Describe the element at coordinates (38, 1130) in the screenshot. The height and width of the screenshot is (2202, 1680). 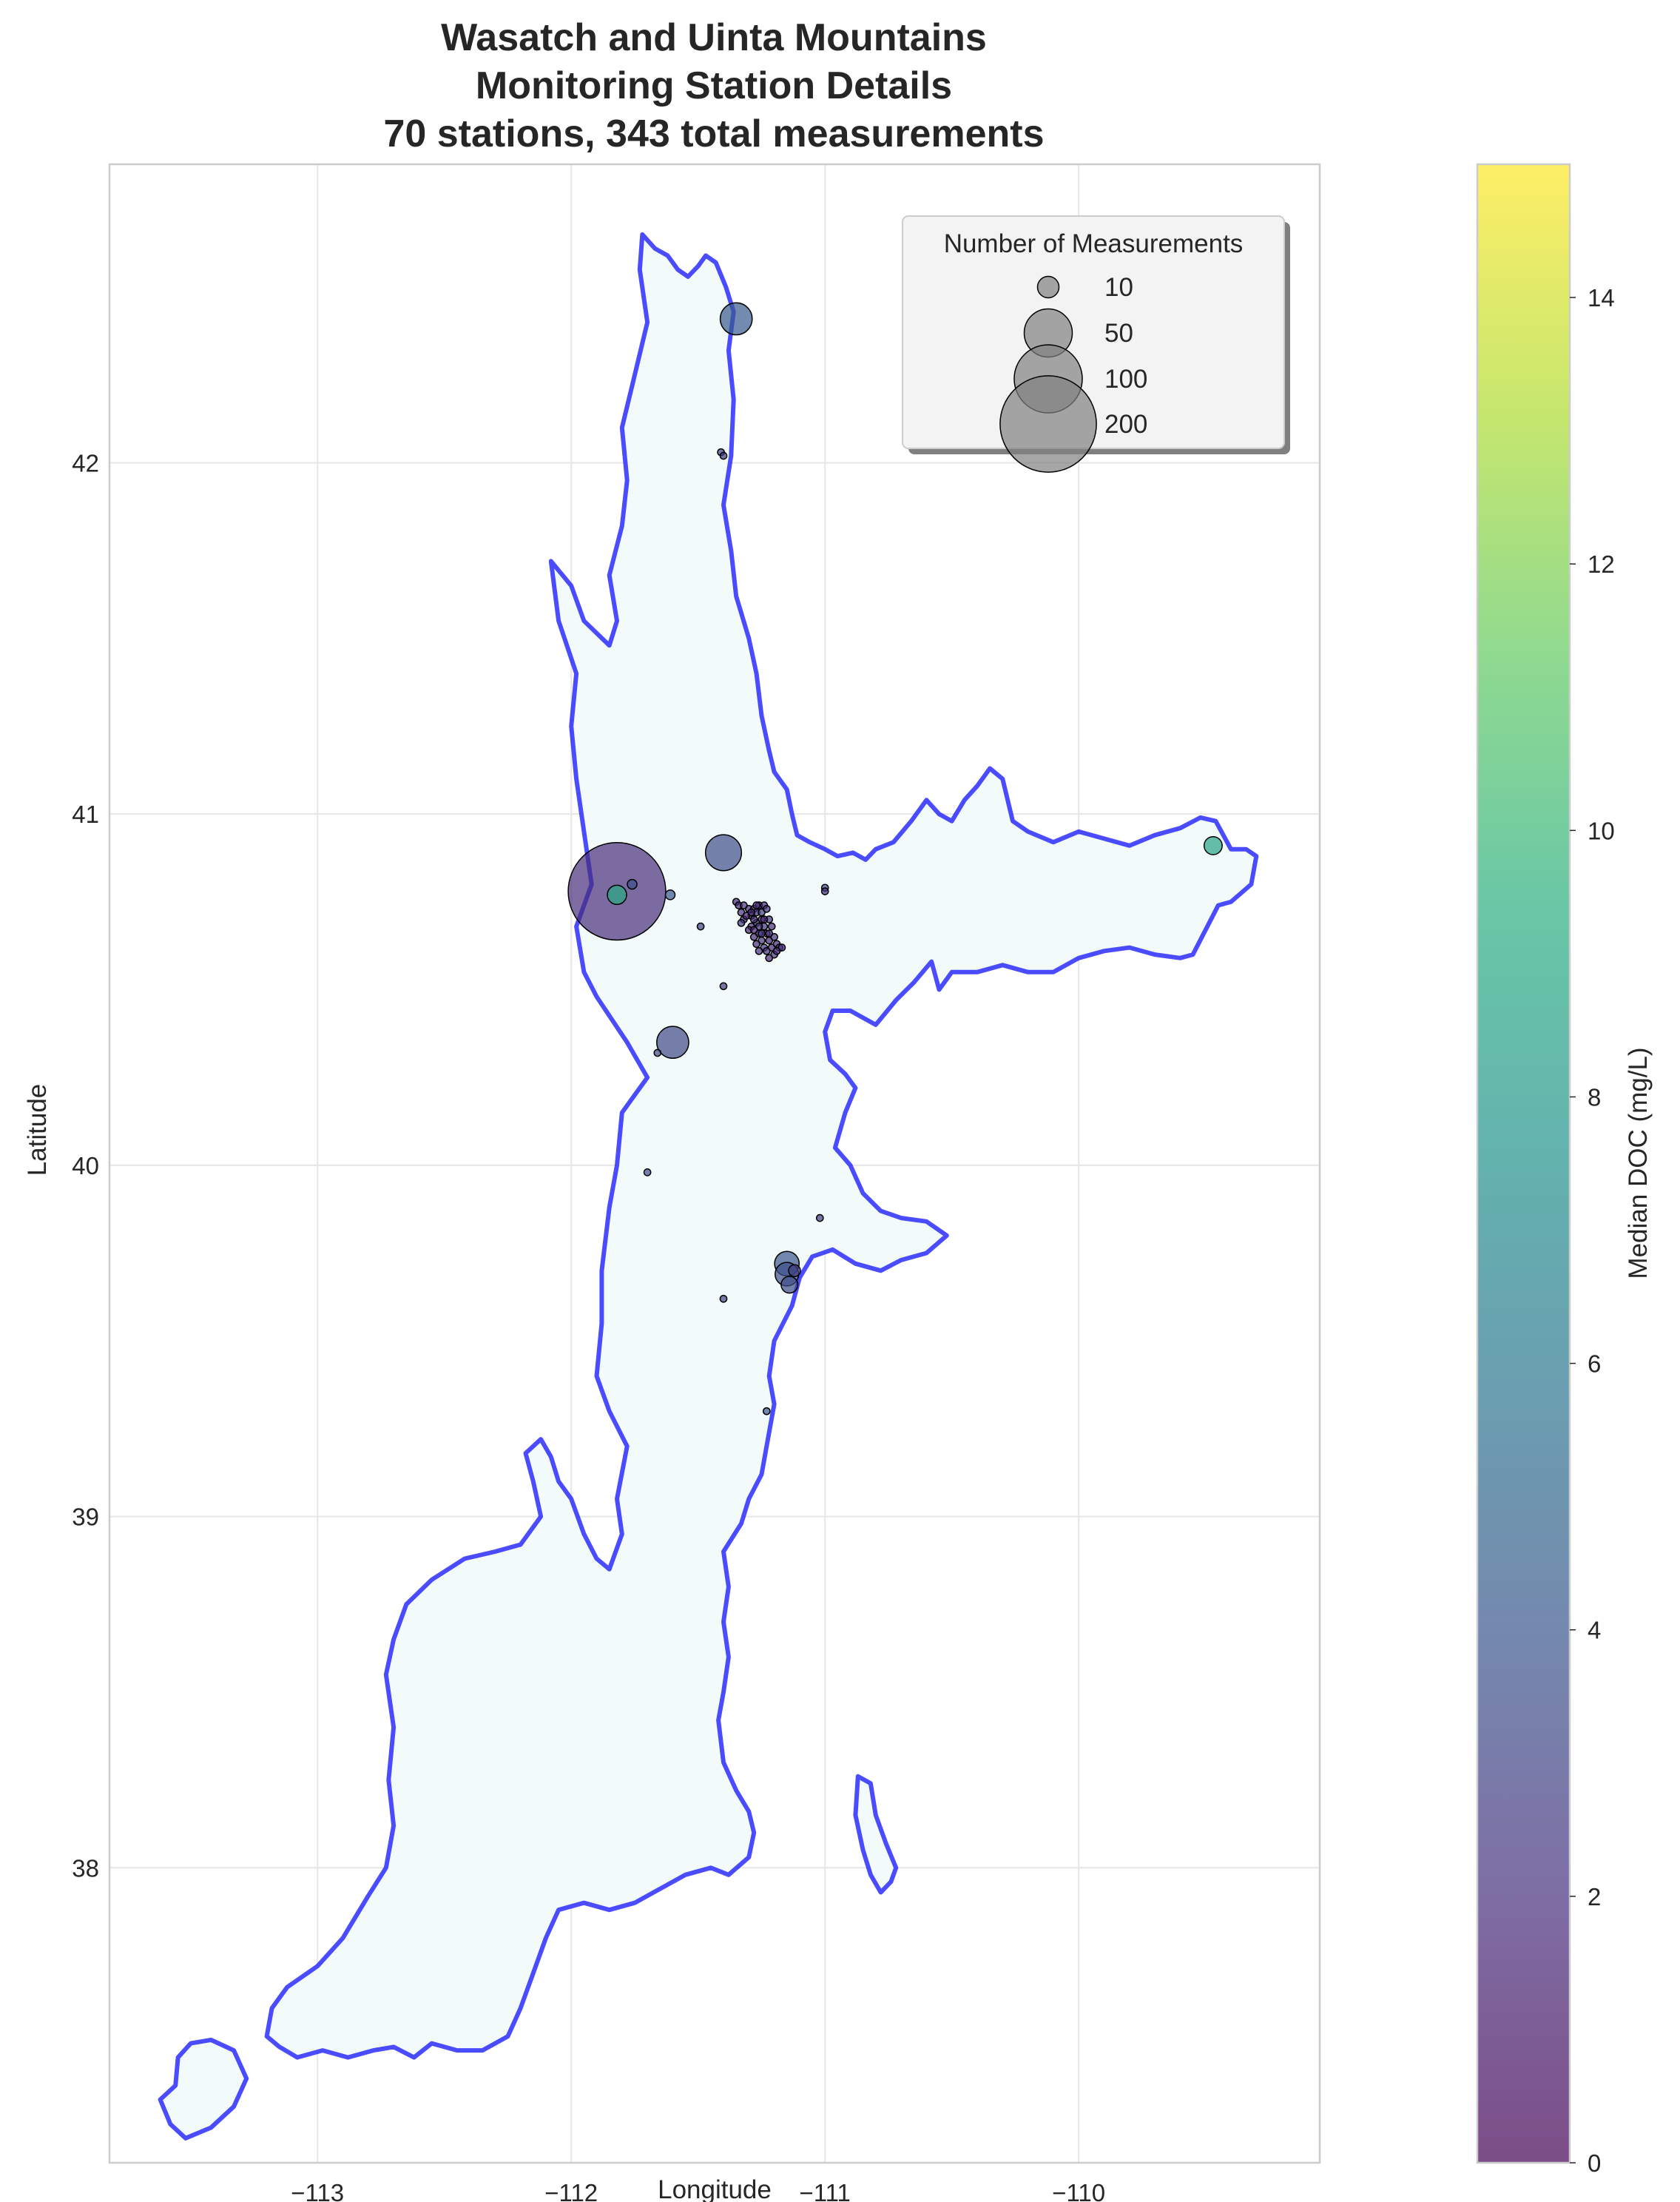
I see `y-axis-label: Latitude` at that location.